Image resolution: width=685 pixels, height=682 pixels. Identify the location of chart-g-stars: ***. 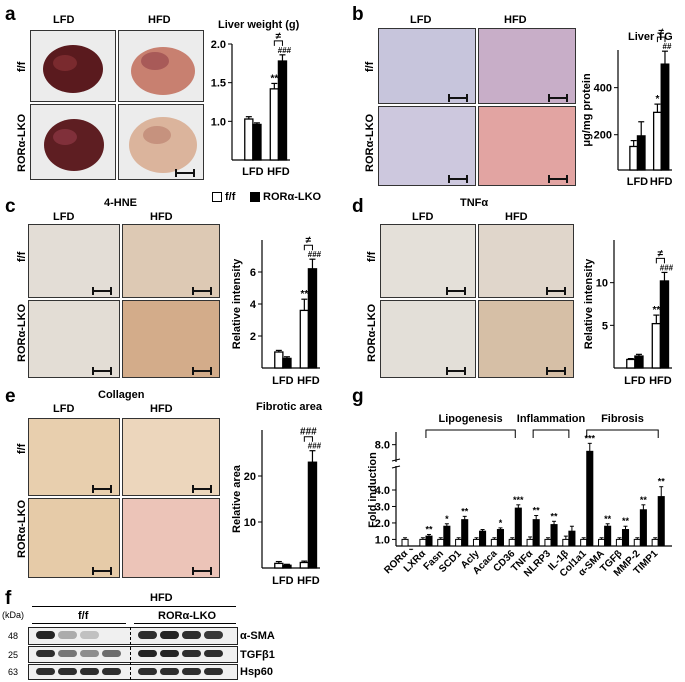
(590, 438).